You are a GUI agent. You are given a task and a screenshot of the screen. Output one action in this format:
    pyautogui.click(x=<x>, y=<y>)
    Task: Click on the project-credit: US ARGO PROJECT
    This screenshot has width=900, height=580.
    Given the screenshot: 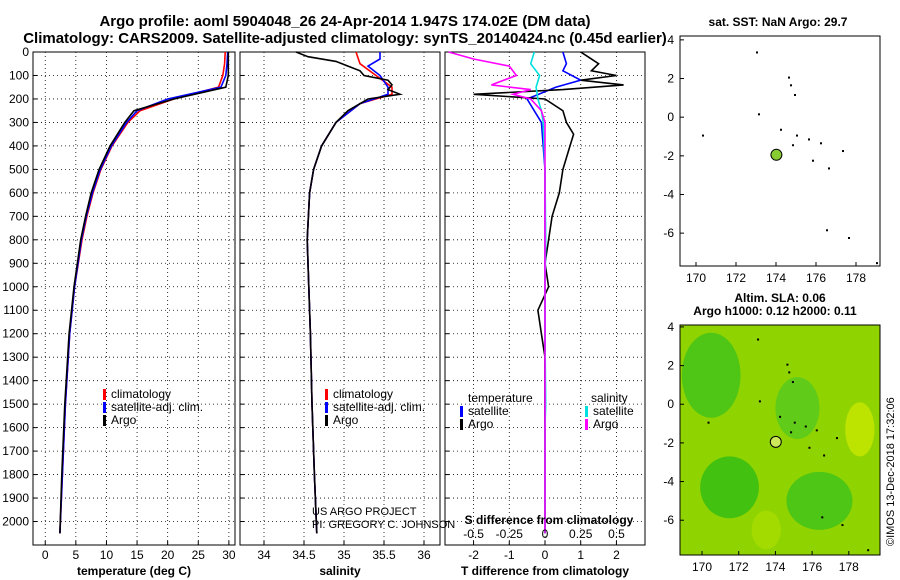 What is the action you would take?
    pyautogui.click(x=364, y=512)
    